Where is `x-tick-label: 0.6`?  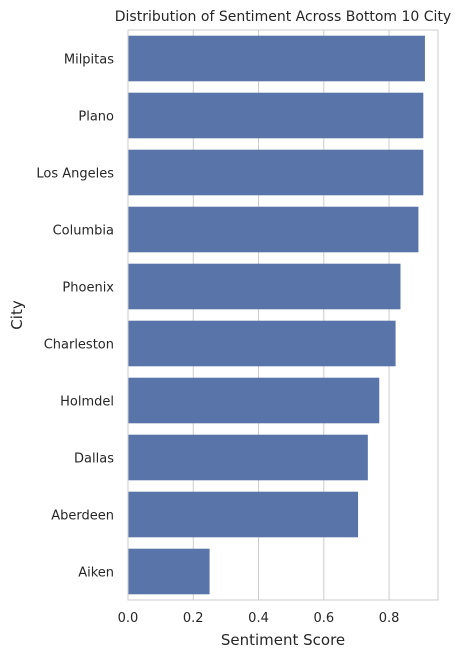
x-tick-label: 0.6 is located at coordinates (323, 618).